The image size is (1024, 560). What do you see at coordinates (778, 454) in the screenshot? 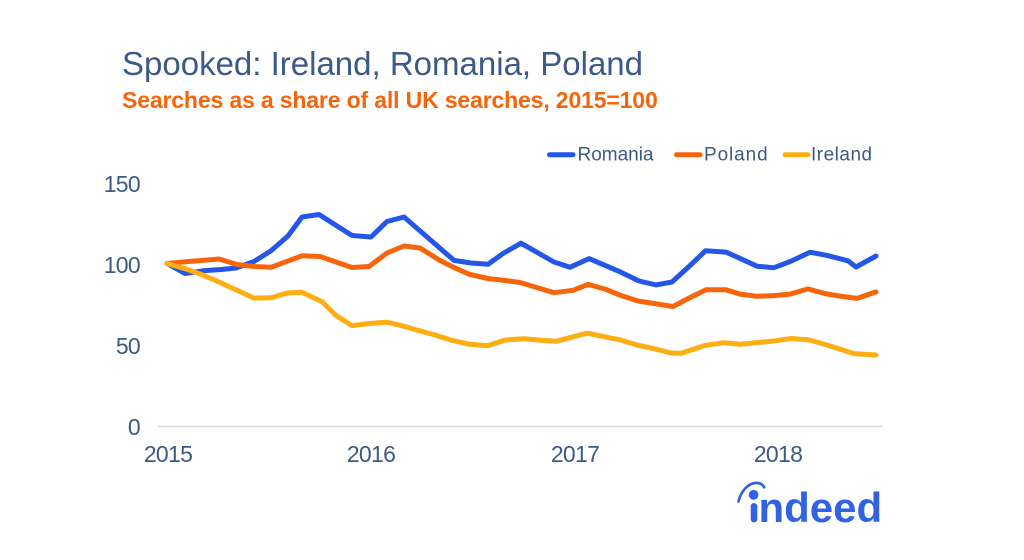
I see `svg-text: 2018` at bounding box center [778, 454].